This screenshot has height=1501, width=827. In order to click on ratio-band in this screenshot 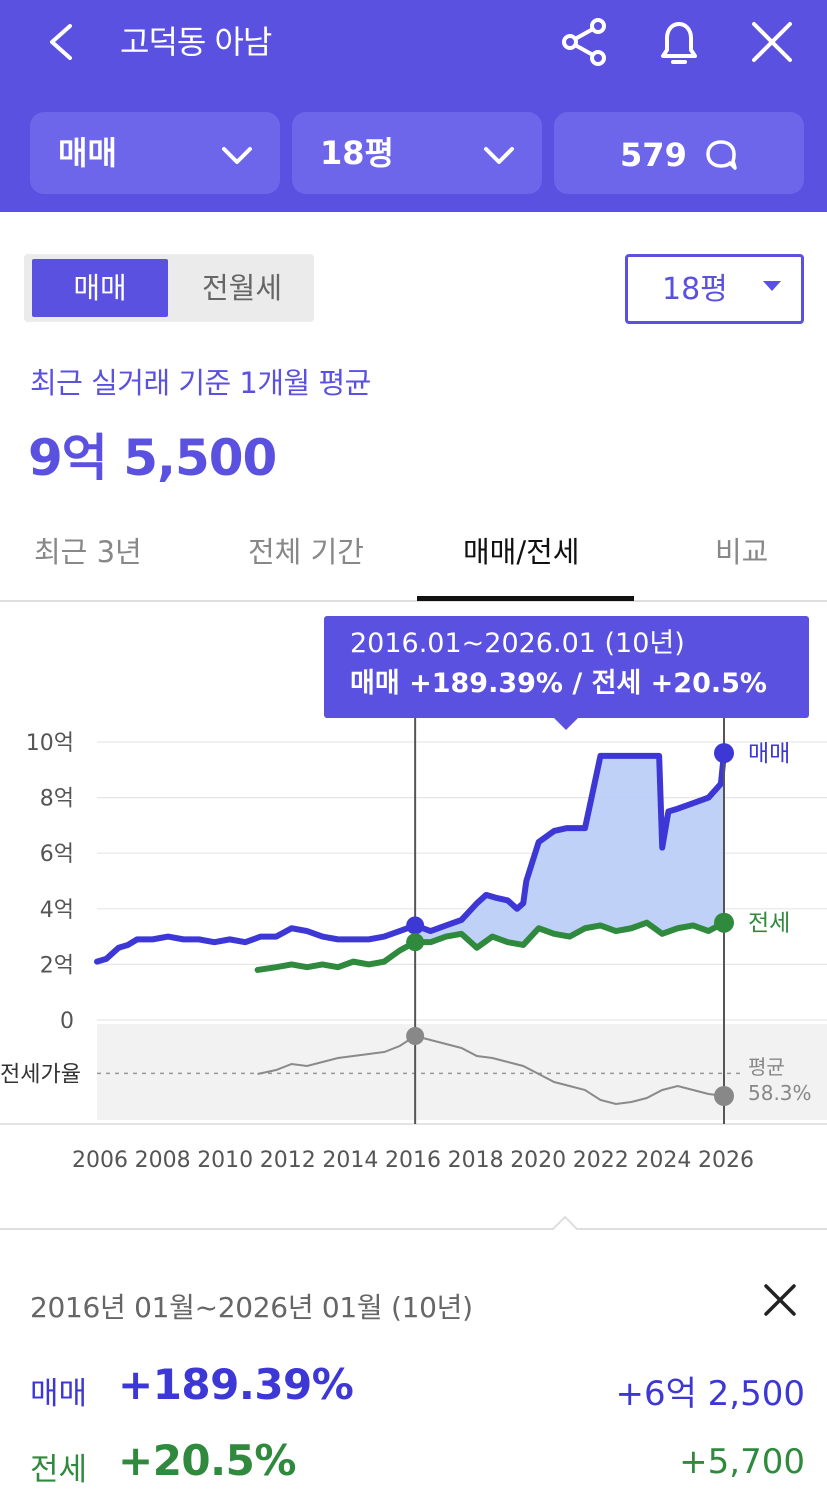, I will do `click(462, 1072)`.